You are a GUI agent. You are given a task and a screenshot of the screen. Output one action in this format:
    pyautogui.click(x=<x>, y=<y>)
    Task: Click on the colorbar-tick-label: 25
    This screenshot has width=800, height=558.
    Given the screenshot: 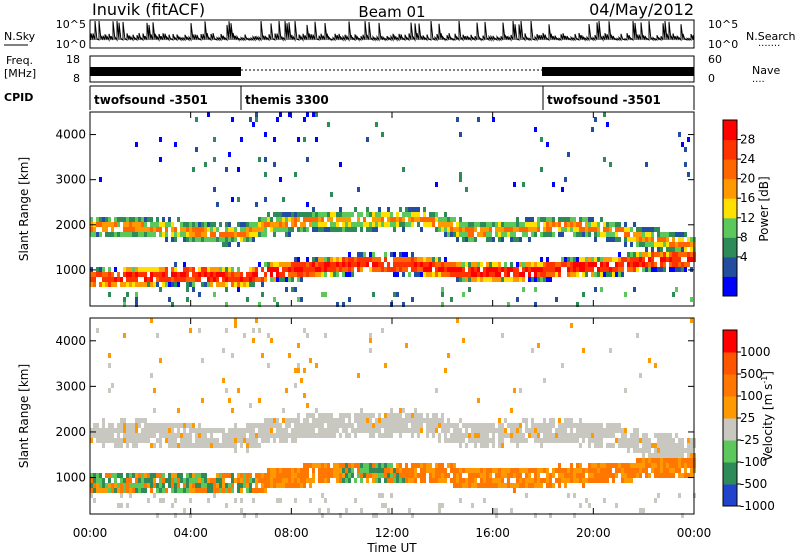 What is the action you would take?
    pyautogui.click(x=747, y=418)
    